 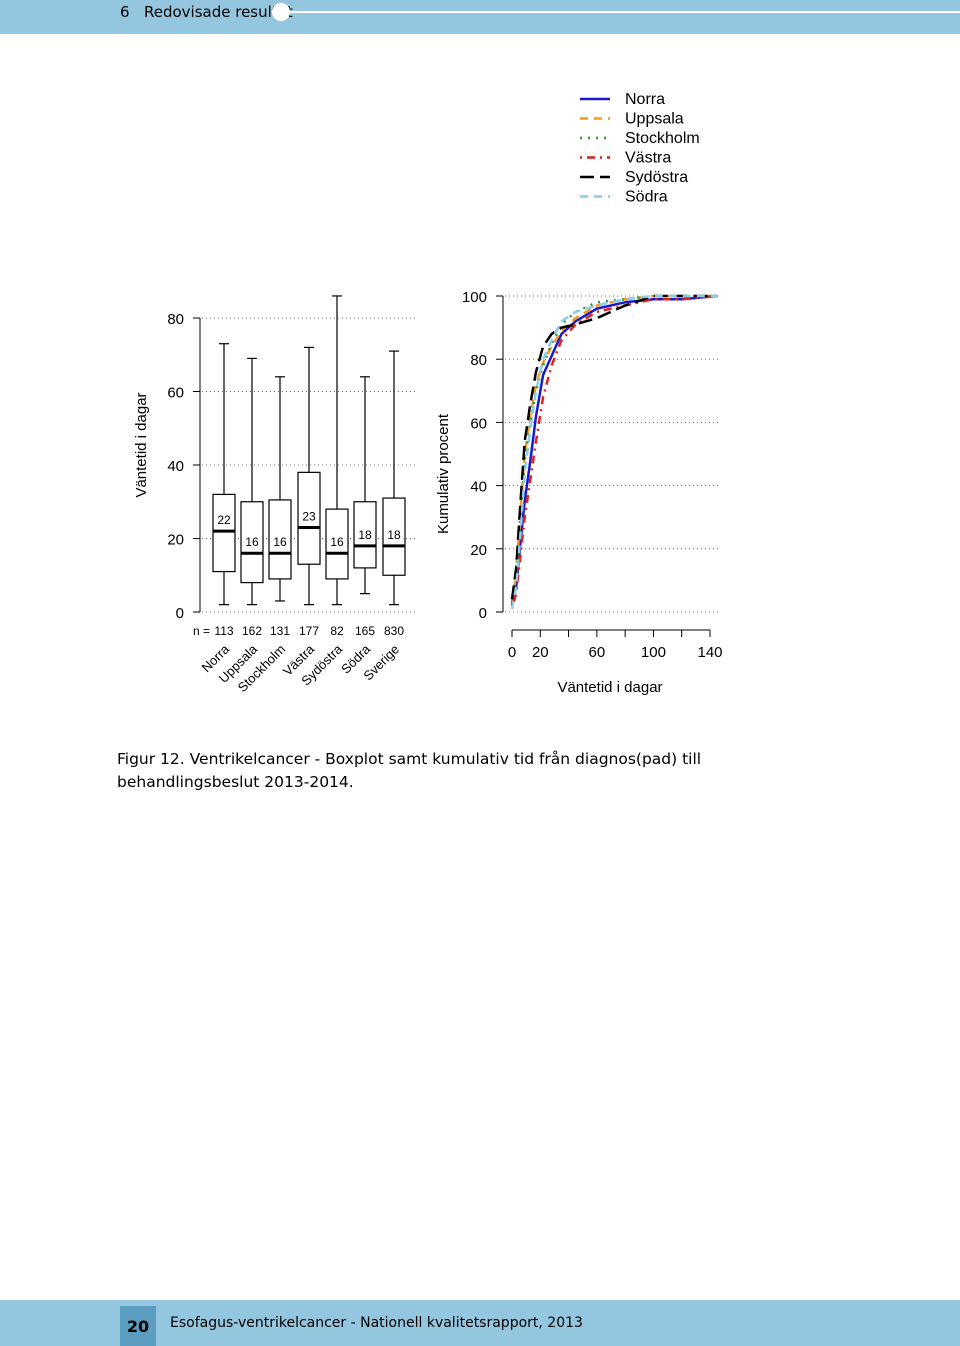 What do you see at coordinates (474, 297) in the screenshot?
I see `line-y-tick-label: 100` at bounding box center [474, 297].